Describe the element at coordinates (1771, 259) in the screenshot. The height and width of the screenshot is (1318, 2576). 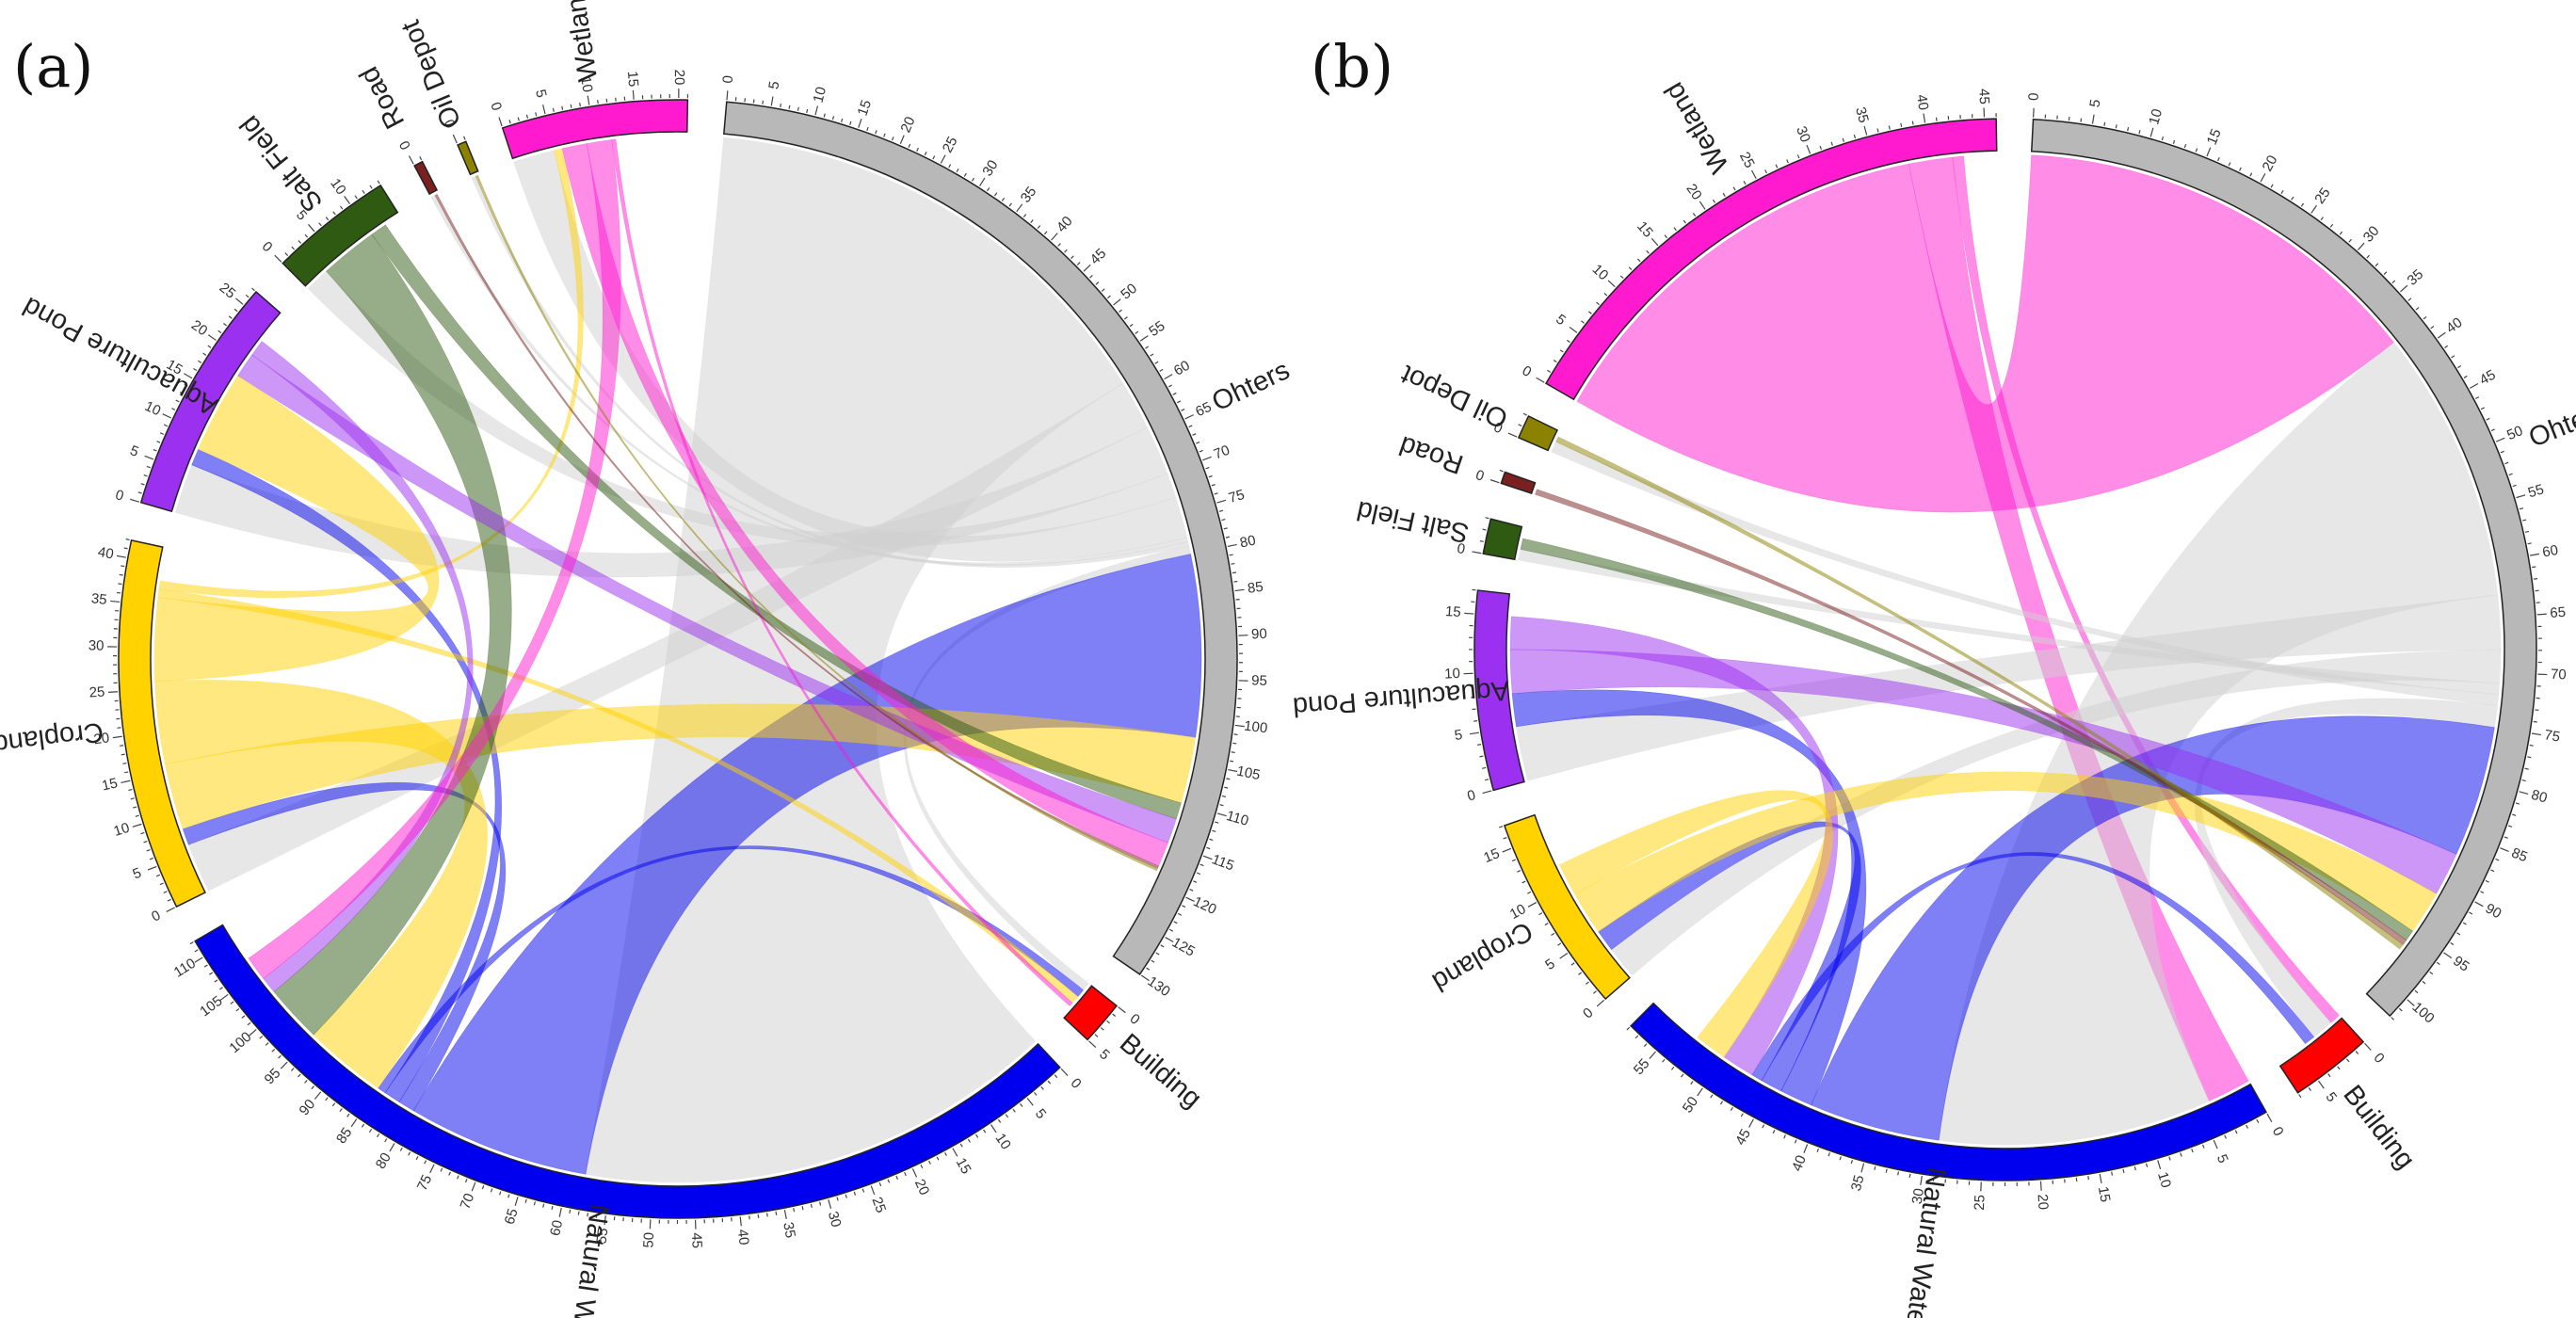
I see `sector-arc-wetland` at that location.